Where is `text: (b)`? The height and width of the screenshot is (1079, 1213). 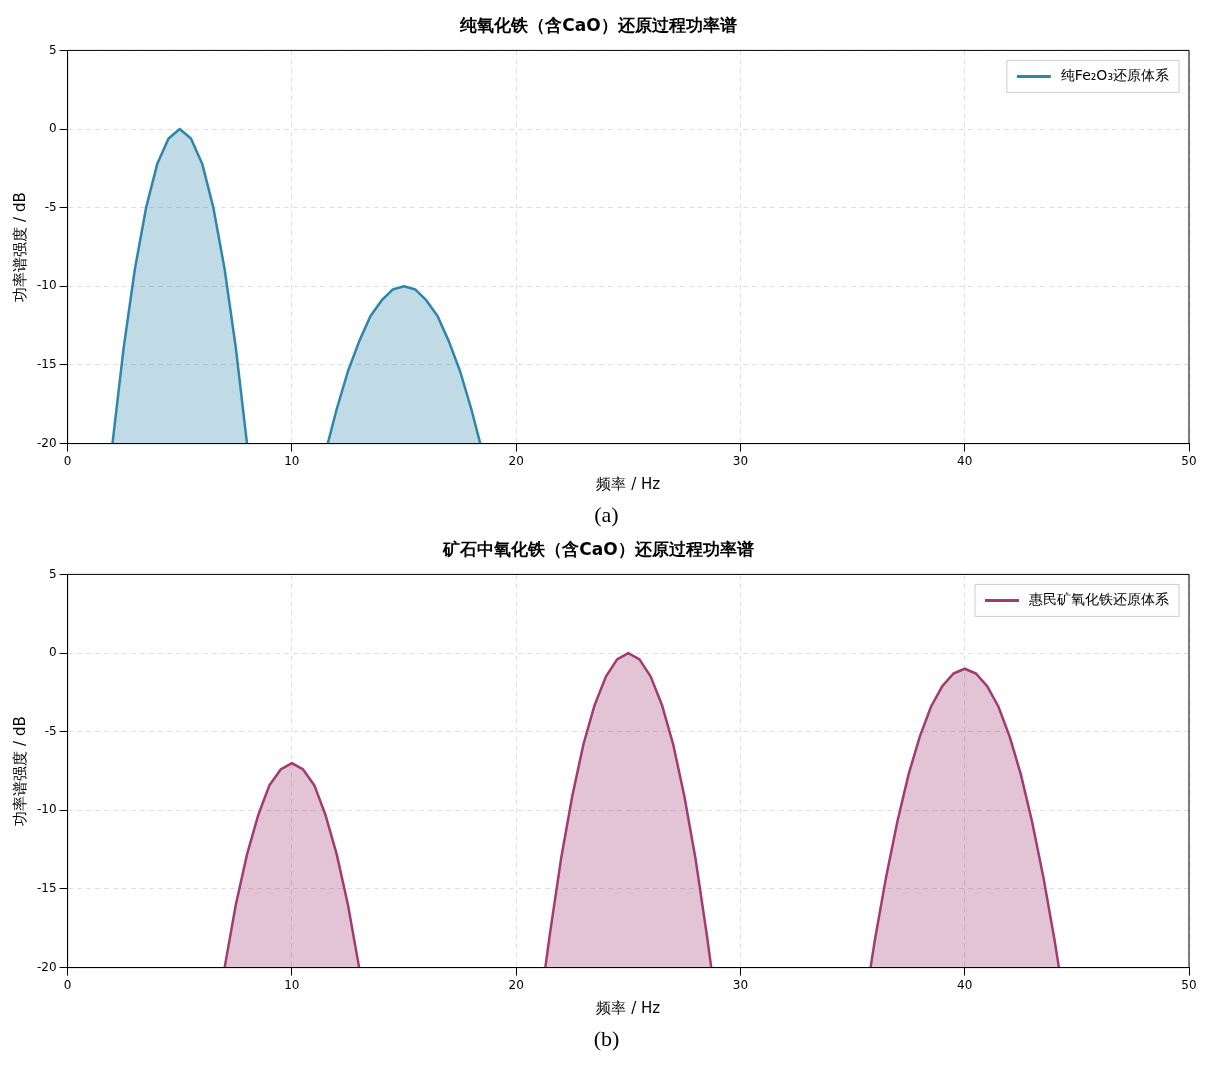 text: (b) is located at coordinates (606, 1039).